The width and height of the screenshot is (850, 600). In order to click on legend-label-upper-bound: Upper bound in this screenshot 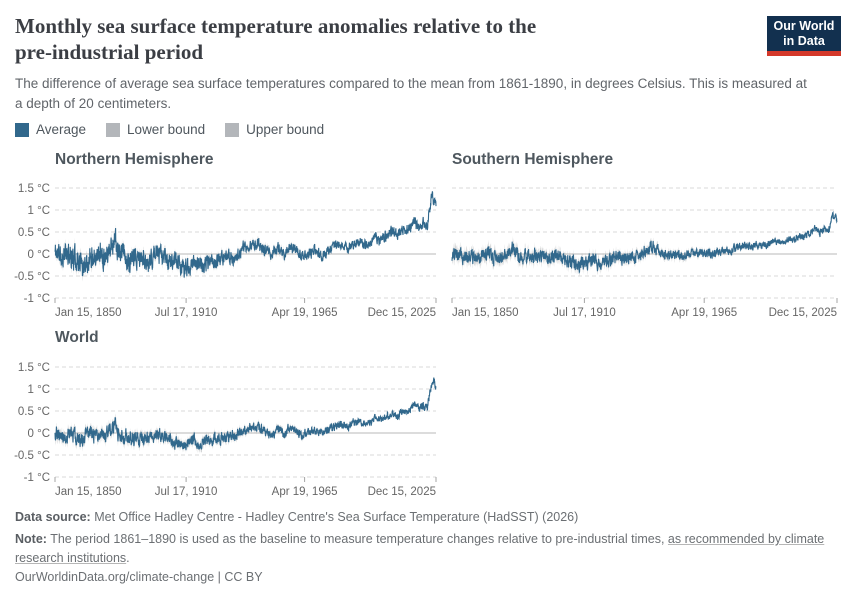, I will do `click(285, 129)`.